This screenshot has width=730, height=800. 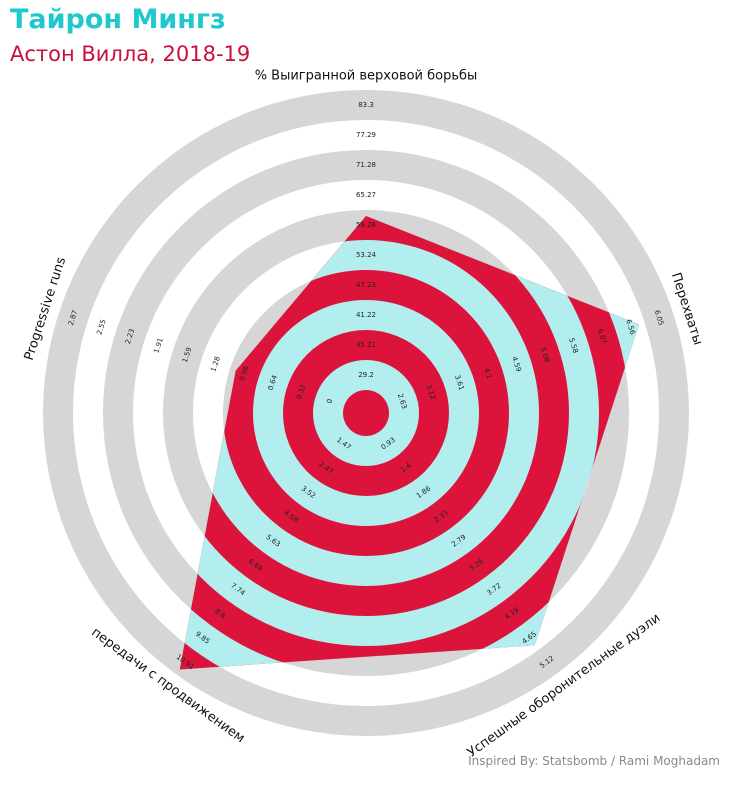 I want to click on credit-text: Inspired By: Statsbomb / Rami Moghadam, so click(x=594, y=761).